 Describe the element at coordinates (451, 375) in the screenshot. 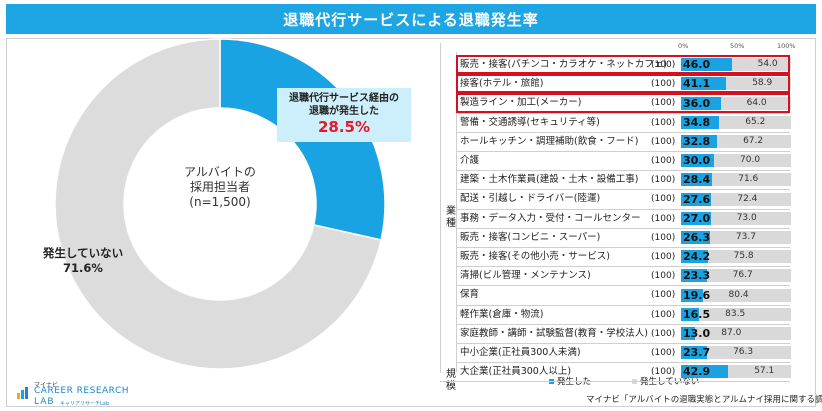

I see `group-label-char: 規` at that location.